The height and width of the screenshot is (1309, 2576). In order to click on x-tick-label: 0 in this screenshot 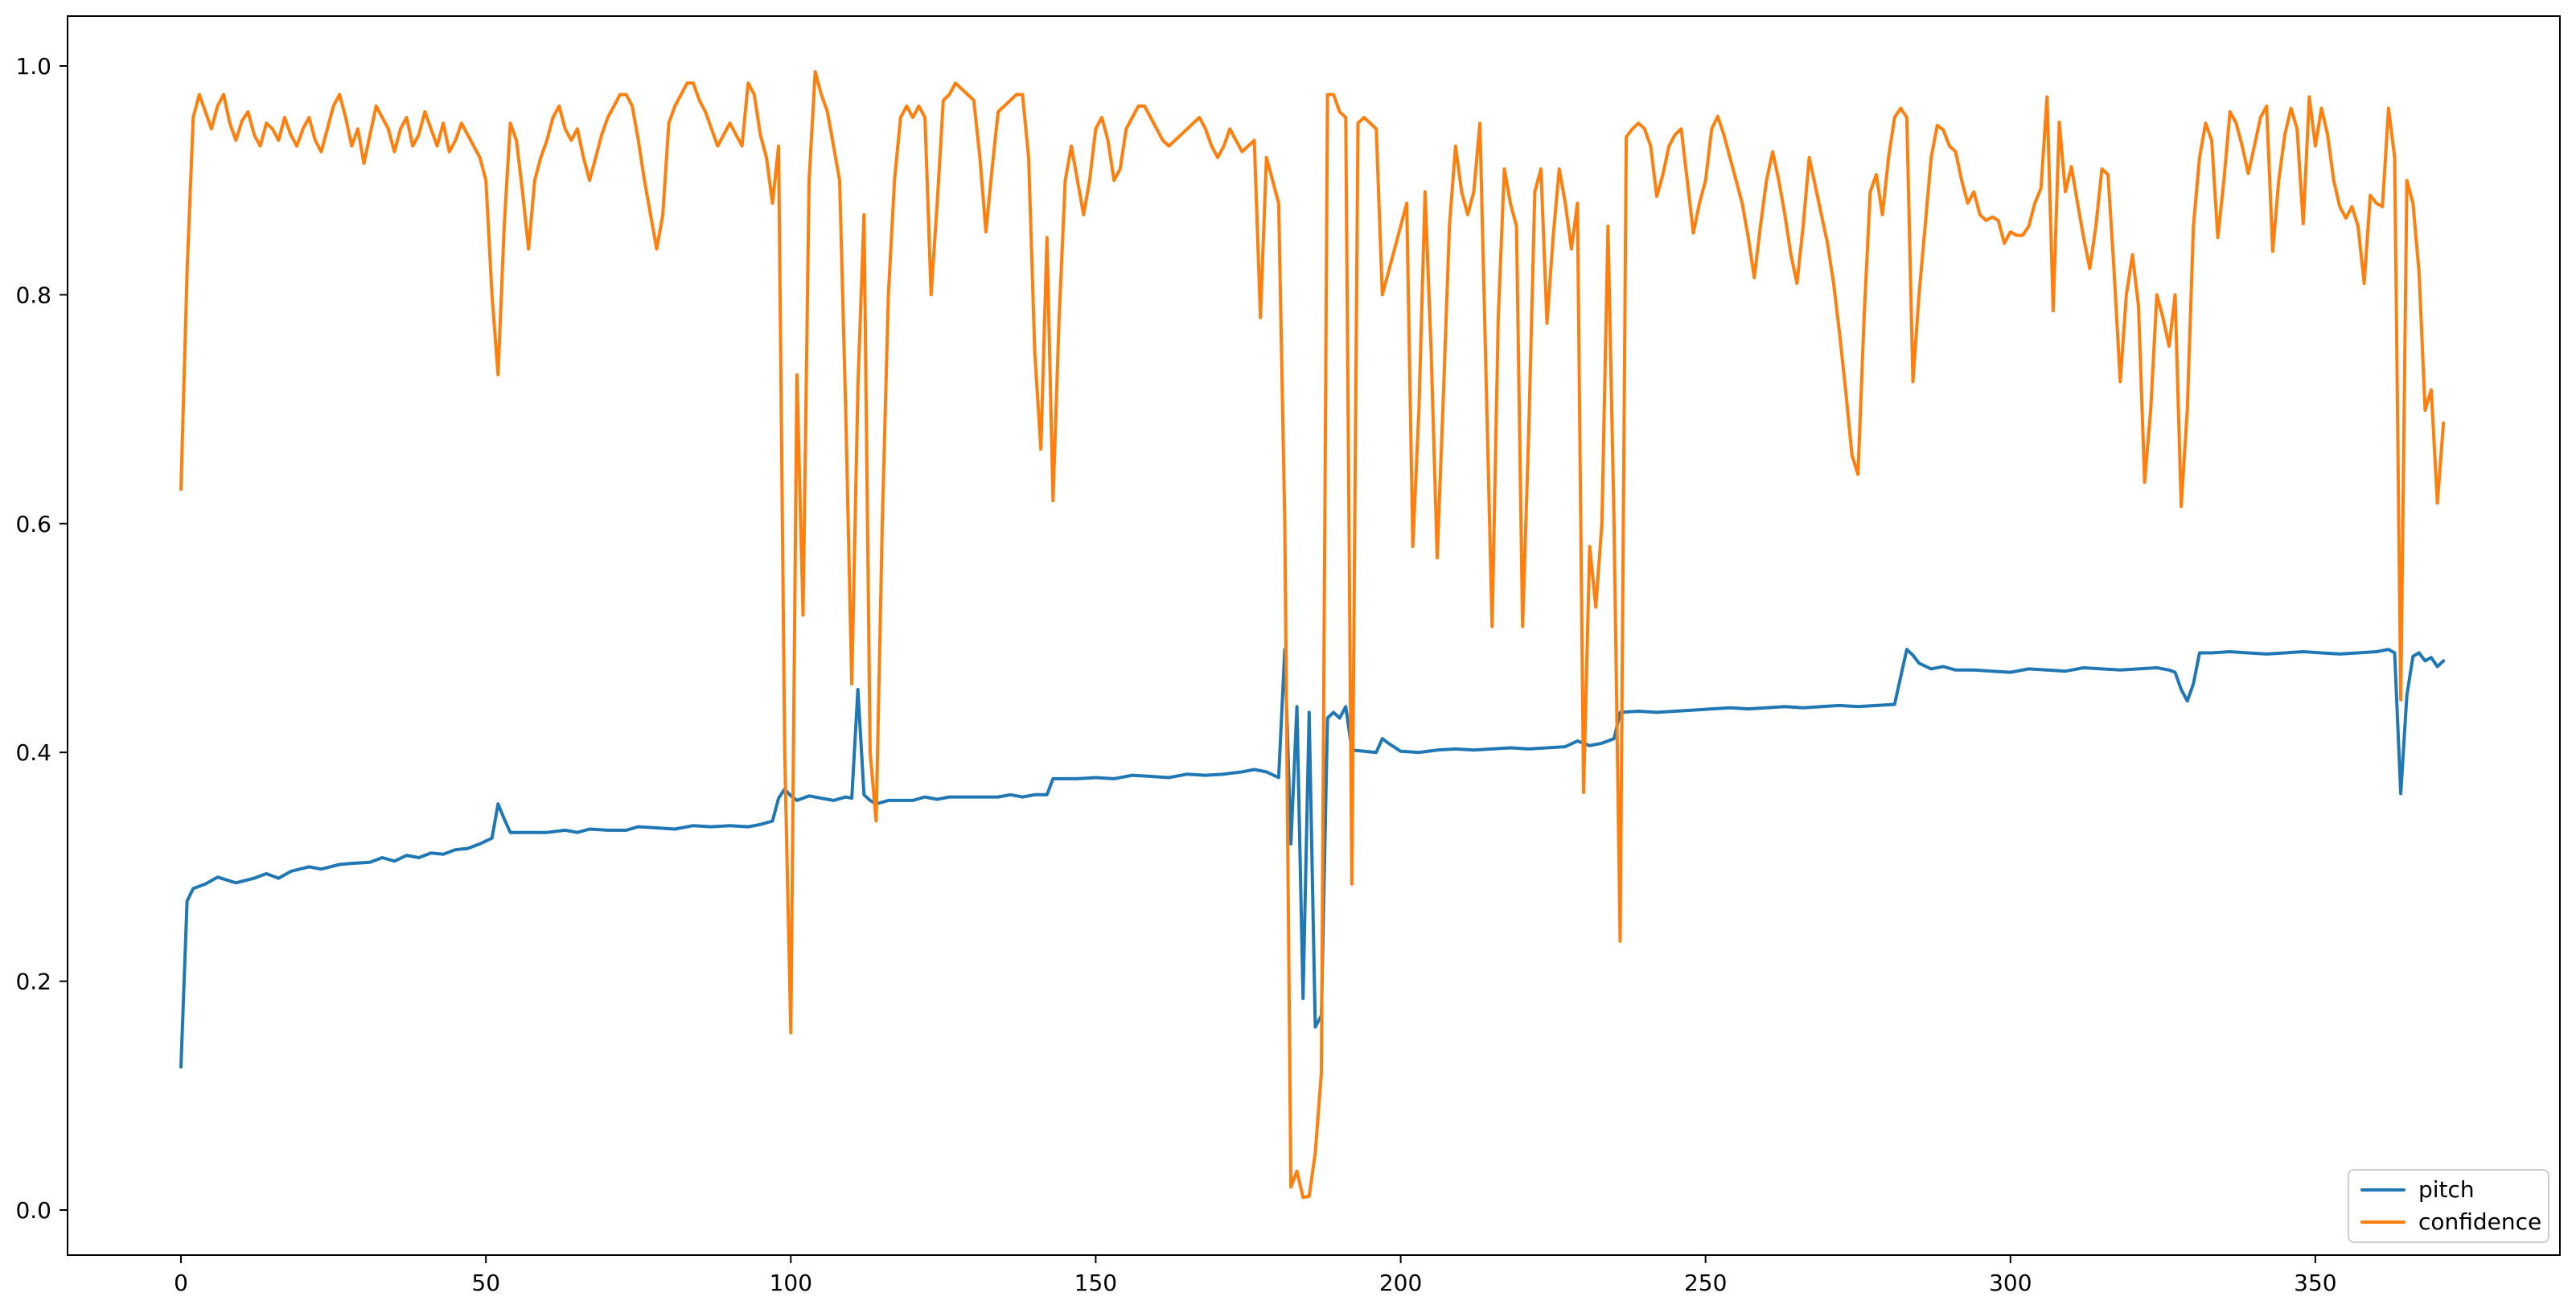, I will do `click(181, 1283)`.